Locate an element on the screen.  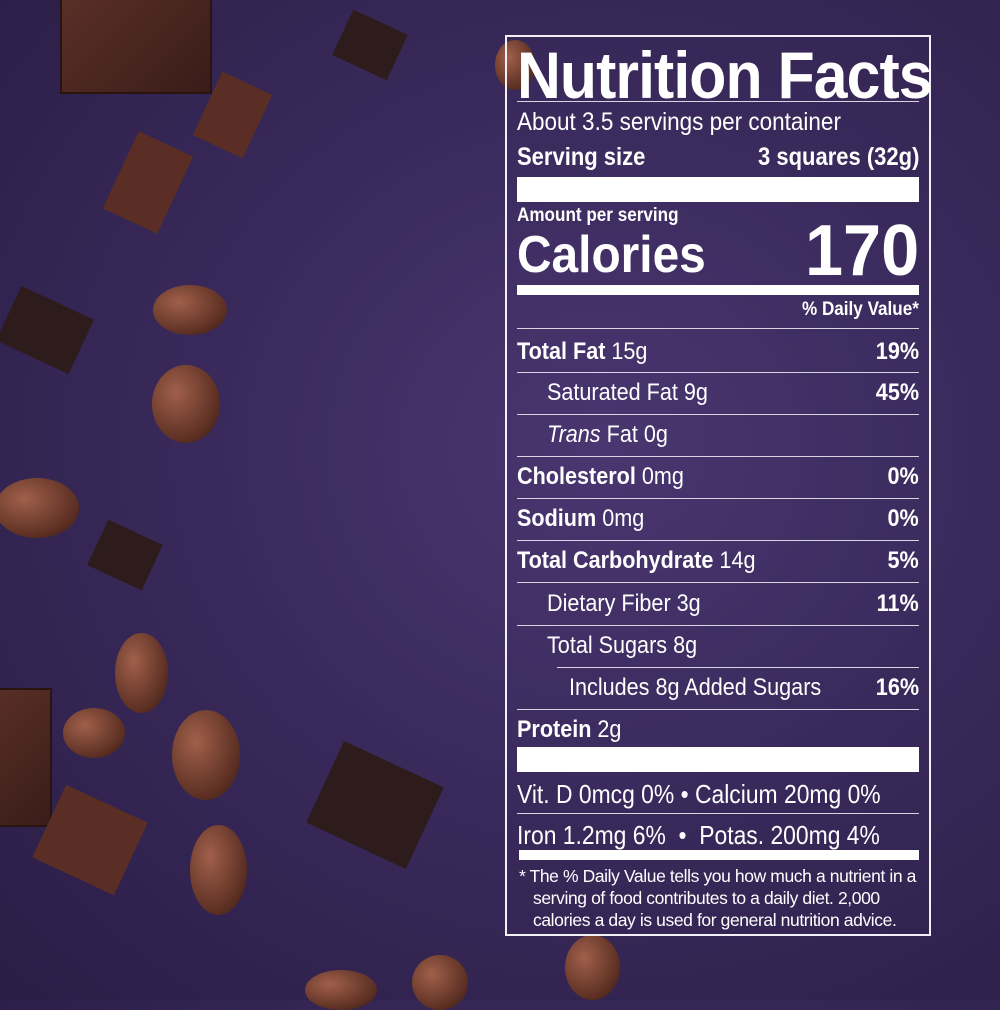
nutrient-dv: 11% is located at coordinates (897, 603).